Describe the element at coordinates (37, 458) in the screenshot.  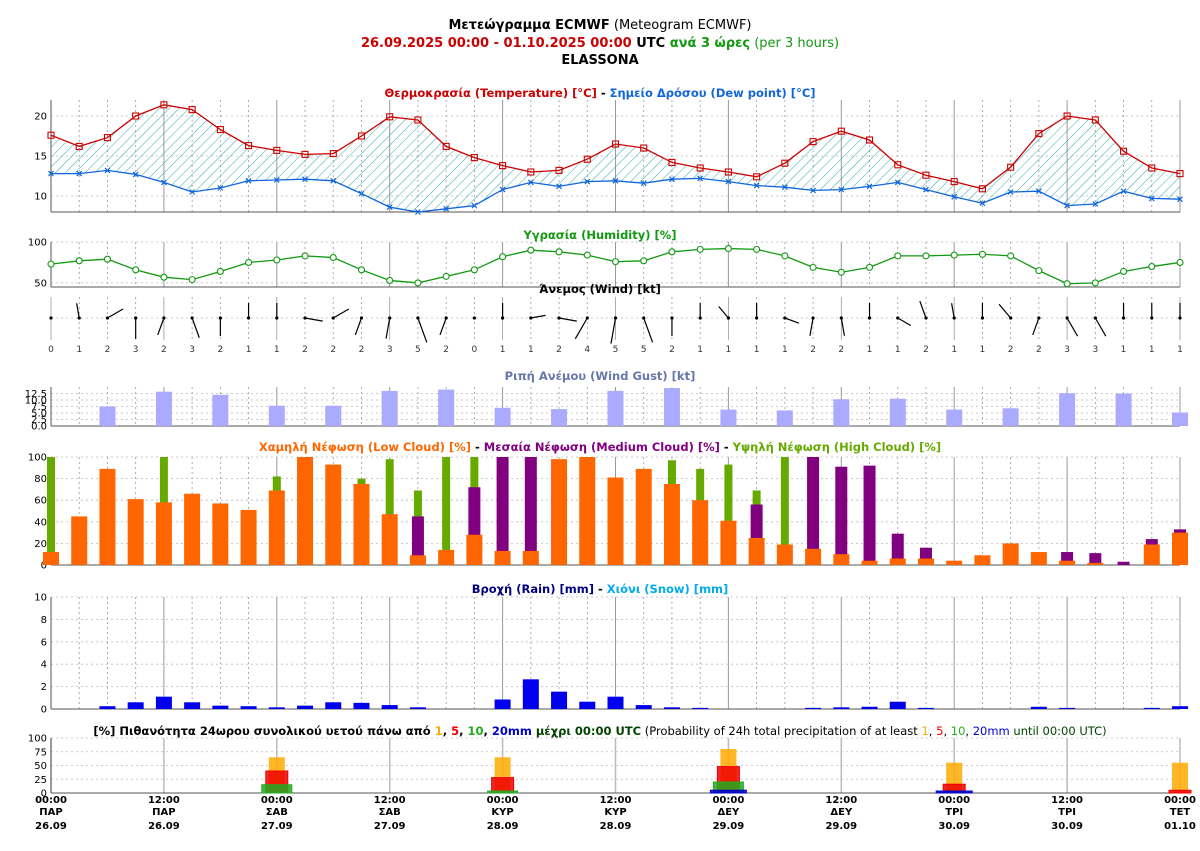
I see `cloud-ytick-label: 100` at that location.